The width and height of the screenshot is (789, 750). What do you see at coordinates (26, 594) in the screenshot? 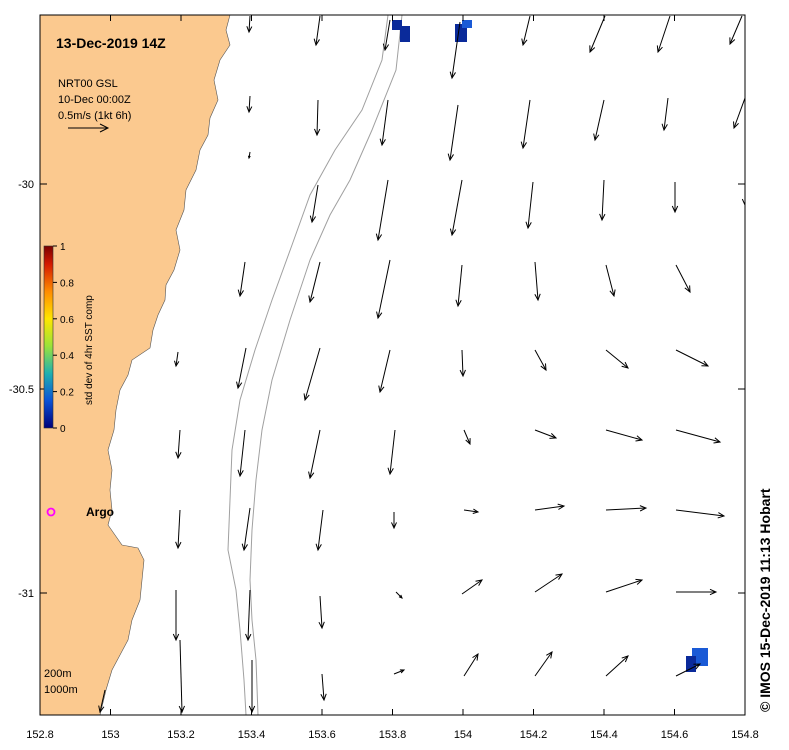
I see `y-tick-label: -31` at bounding box center [26, 594].